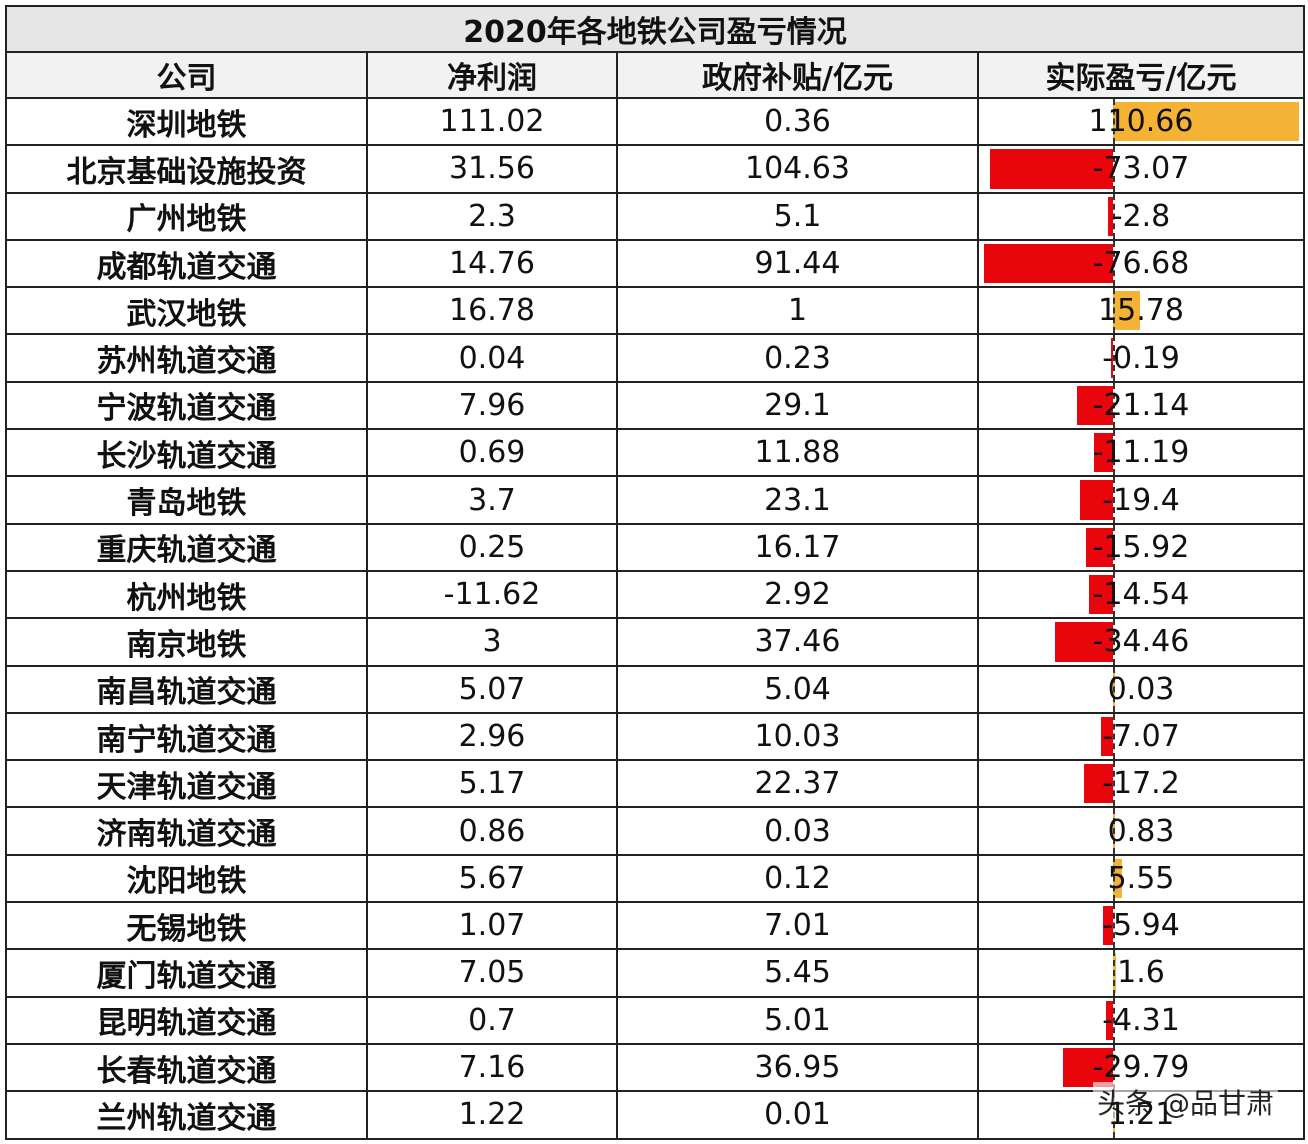  Describe the element at coordinates (797, 973) in the screenshot. I see `cell-subsidy: 5.45` at that location.